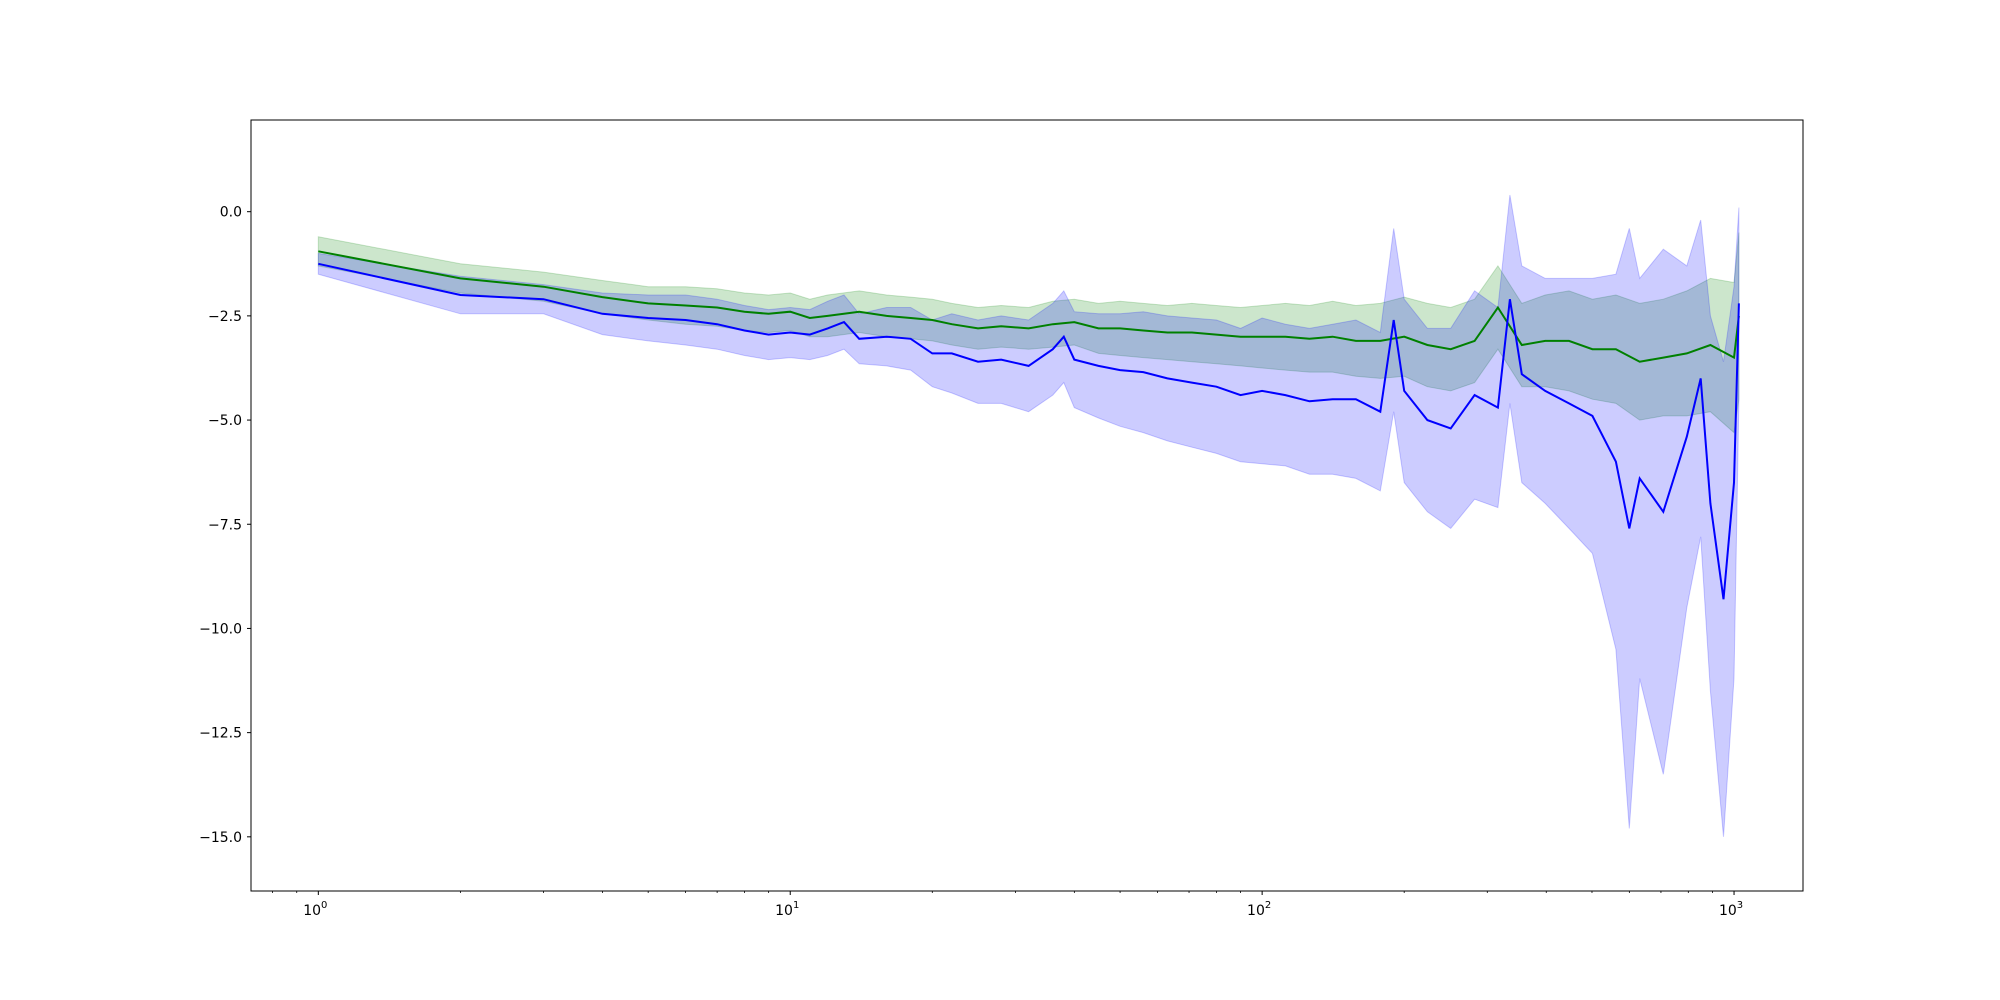  I want to click on series-0-band, so click(1028, 333).